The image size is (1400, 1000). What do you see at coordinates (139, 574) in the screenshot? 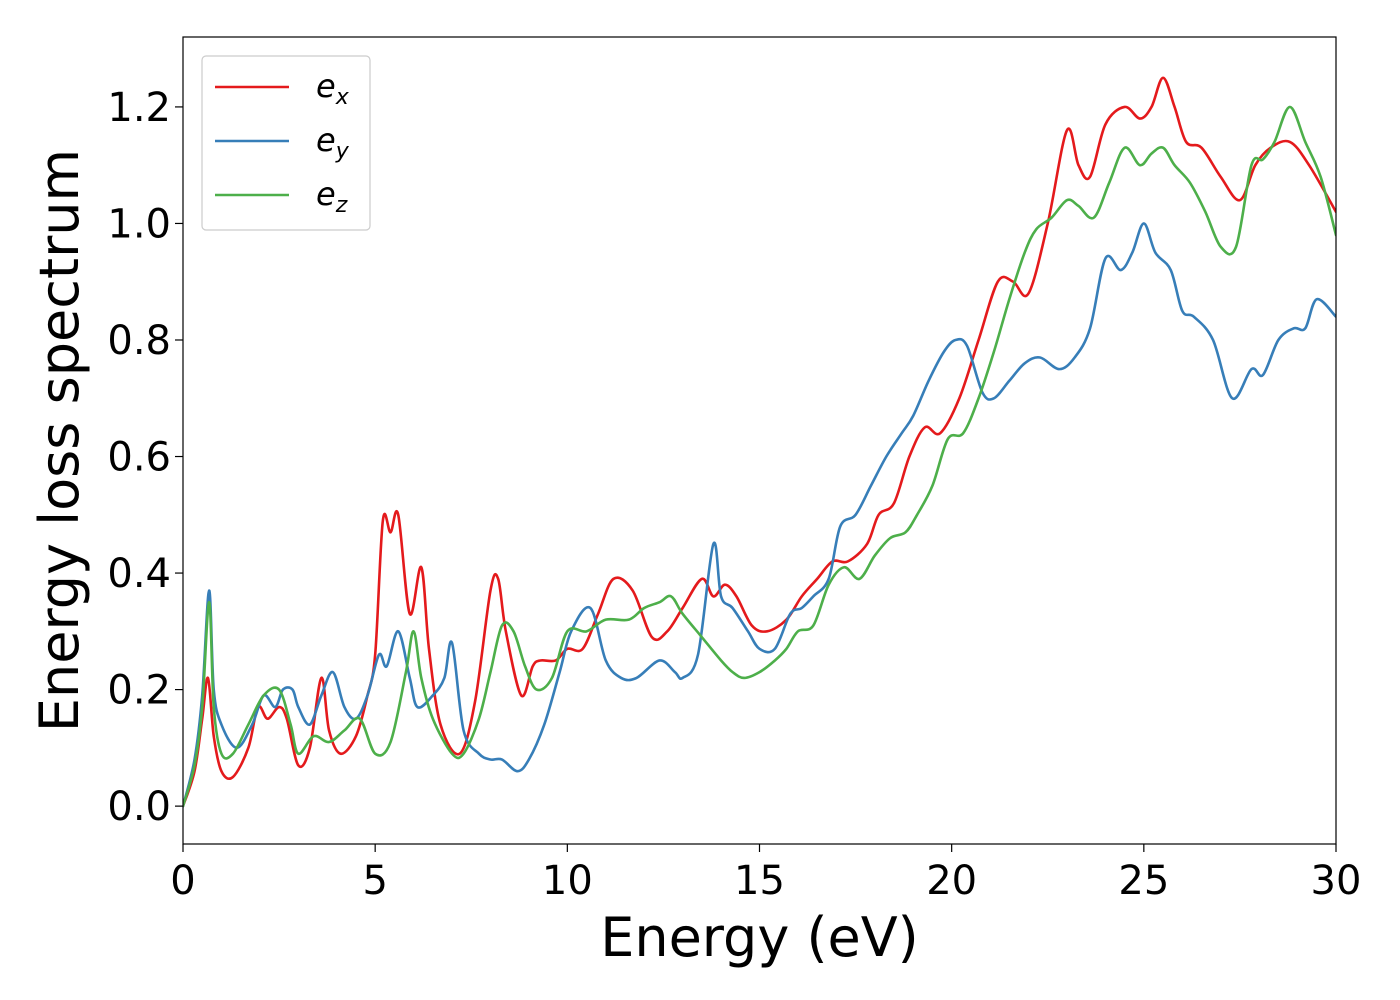
I see `y-tick-label: 0.4` at bounding box center [139, 574].